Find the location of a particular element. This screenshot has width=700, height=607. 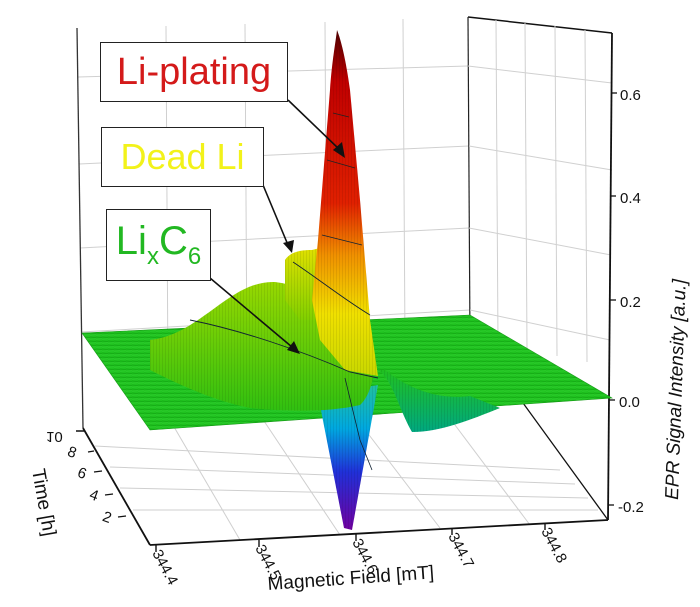

annotation-lixc6: LixC6 is located at coordinates (158, 245).